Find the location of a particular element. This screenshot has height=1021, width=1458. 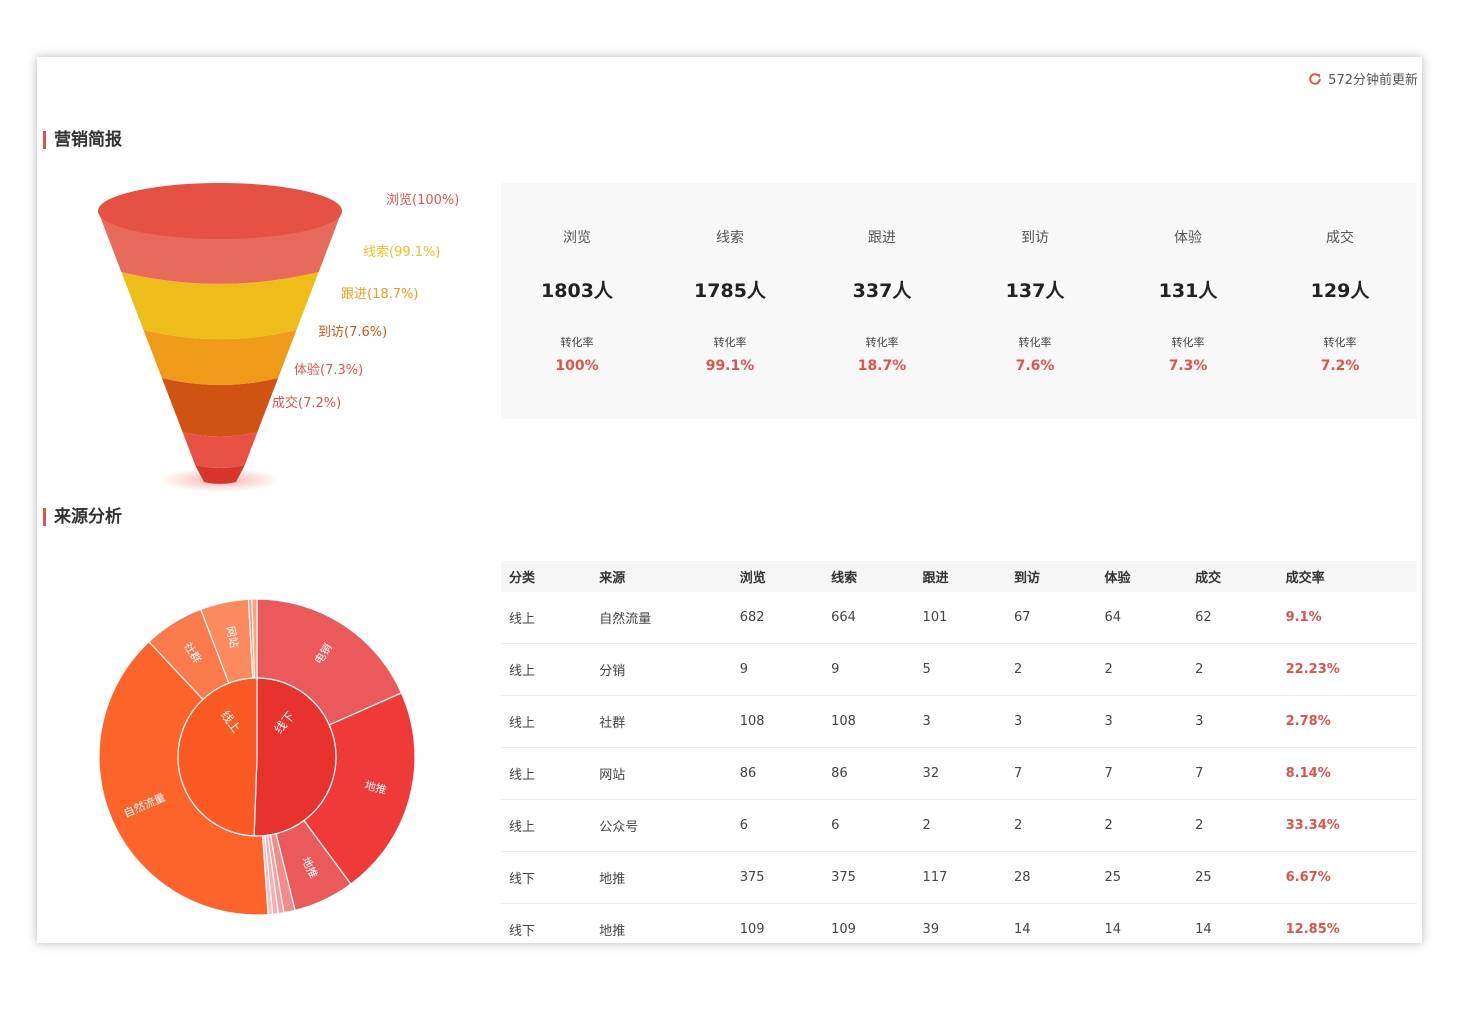

table-cell: 5 is located at coordinates (960, 669).